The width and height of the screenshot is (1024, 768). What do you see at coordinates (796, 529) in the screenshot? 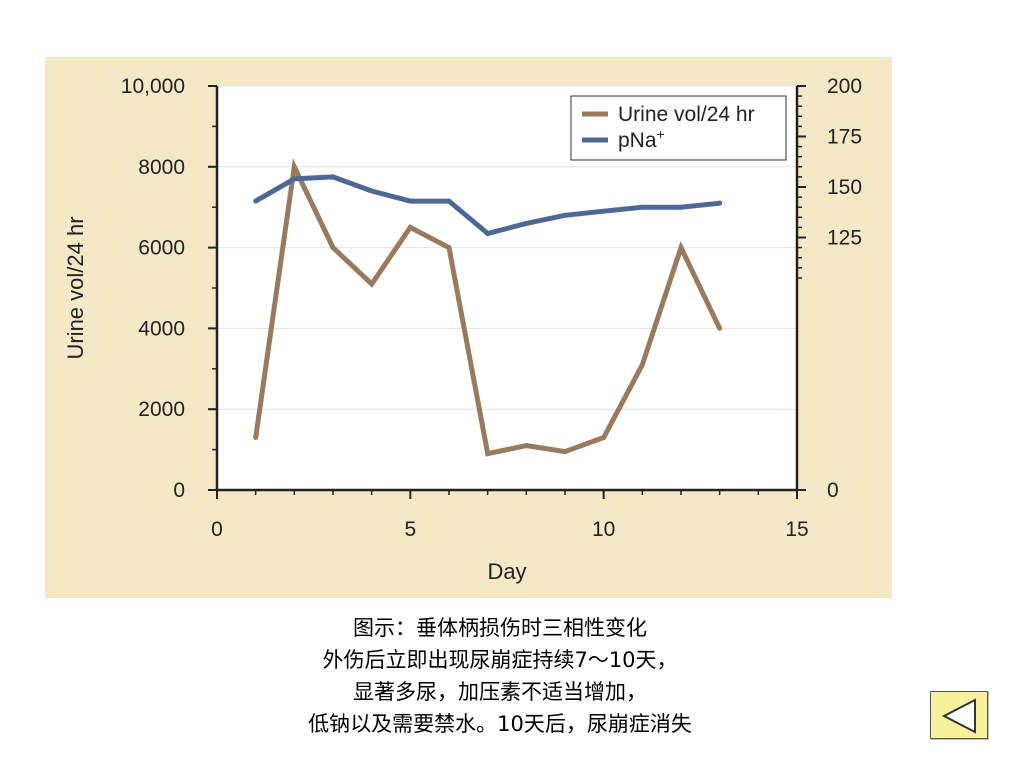
I see `x-tick-label-3: 15` at bounding box center [796, 529].